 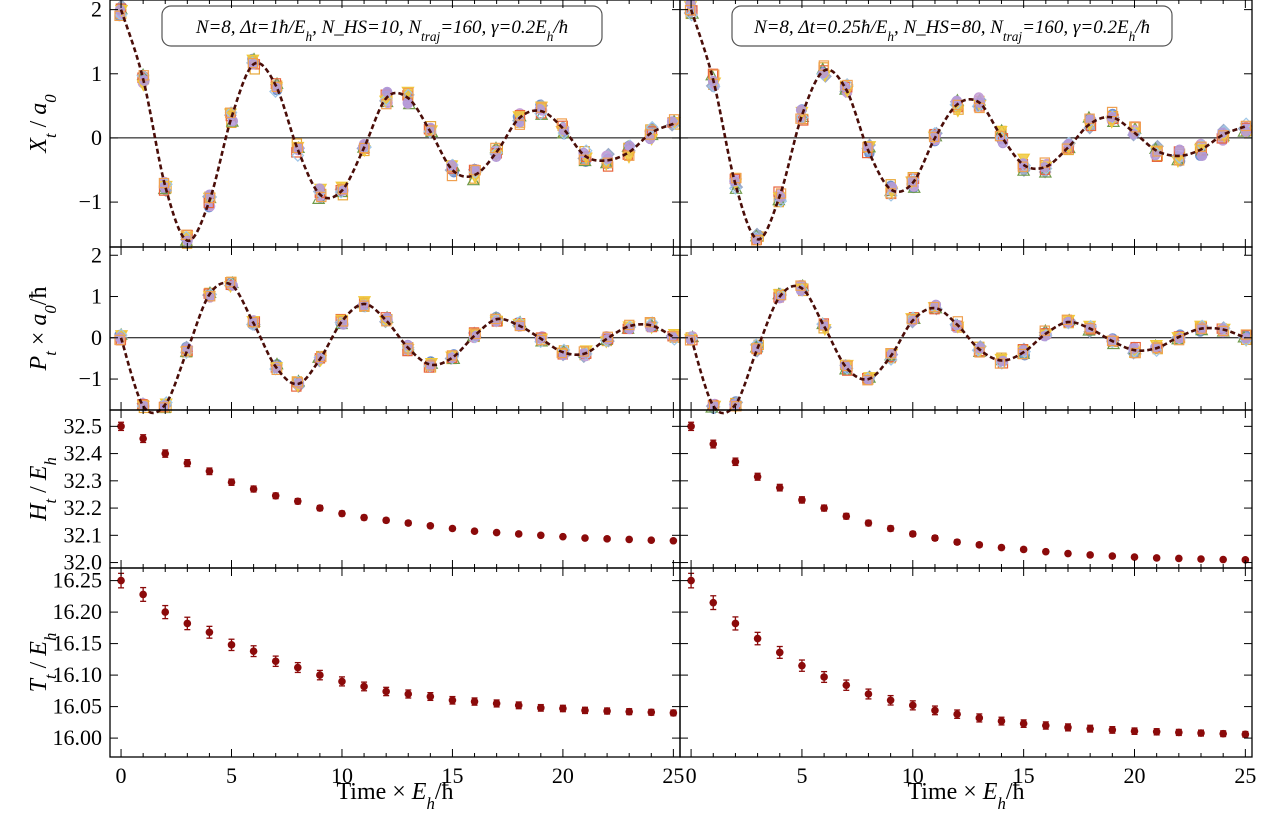 I want to click on y-axis-title: Pt × a0/ħ, so click(x=43, y=329).